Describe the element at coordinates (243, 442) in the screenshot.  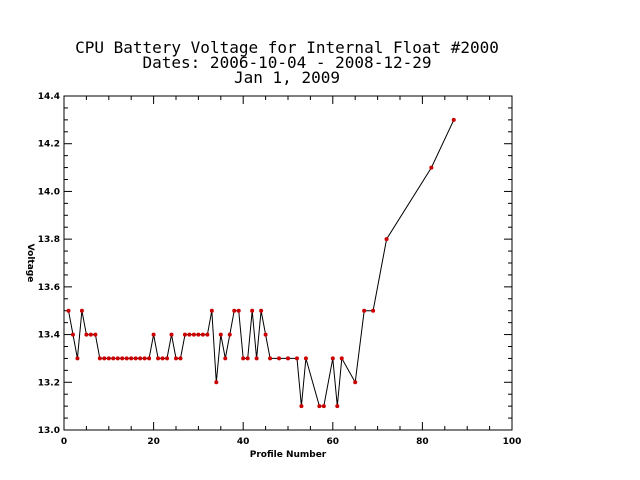
I see `x-tick-label: 40` at that location.